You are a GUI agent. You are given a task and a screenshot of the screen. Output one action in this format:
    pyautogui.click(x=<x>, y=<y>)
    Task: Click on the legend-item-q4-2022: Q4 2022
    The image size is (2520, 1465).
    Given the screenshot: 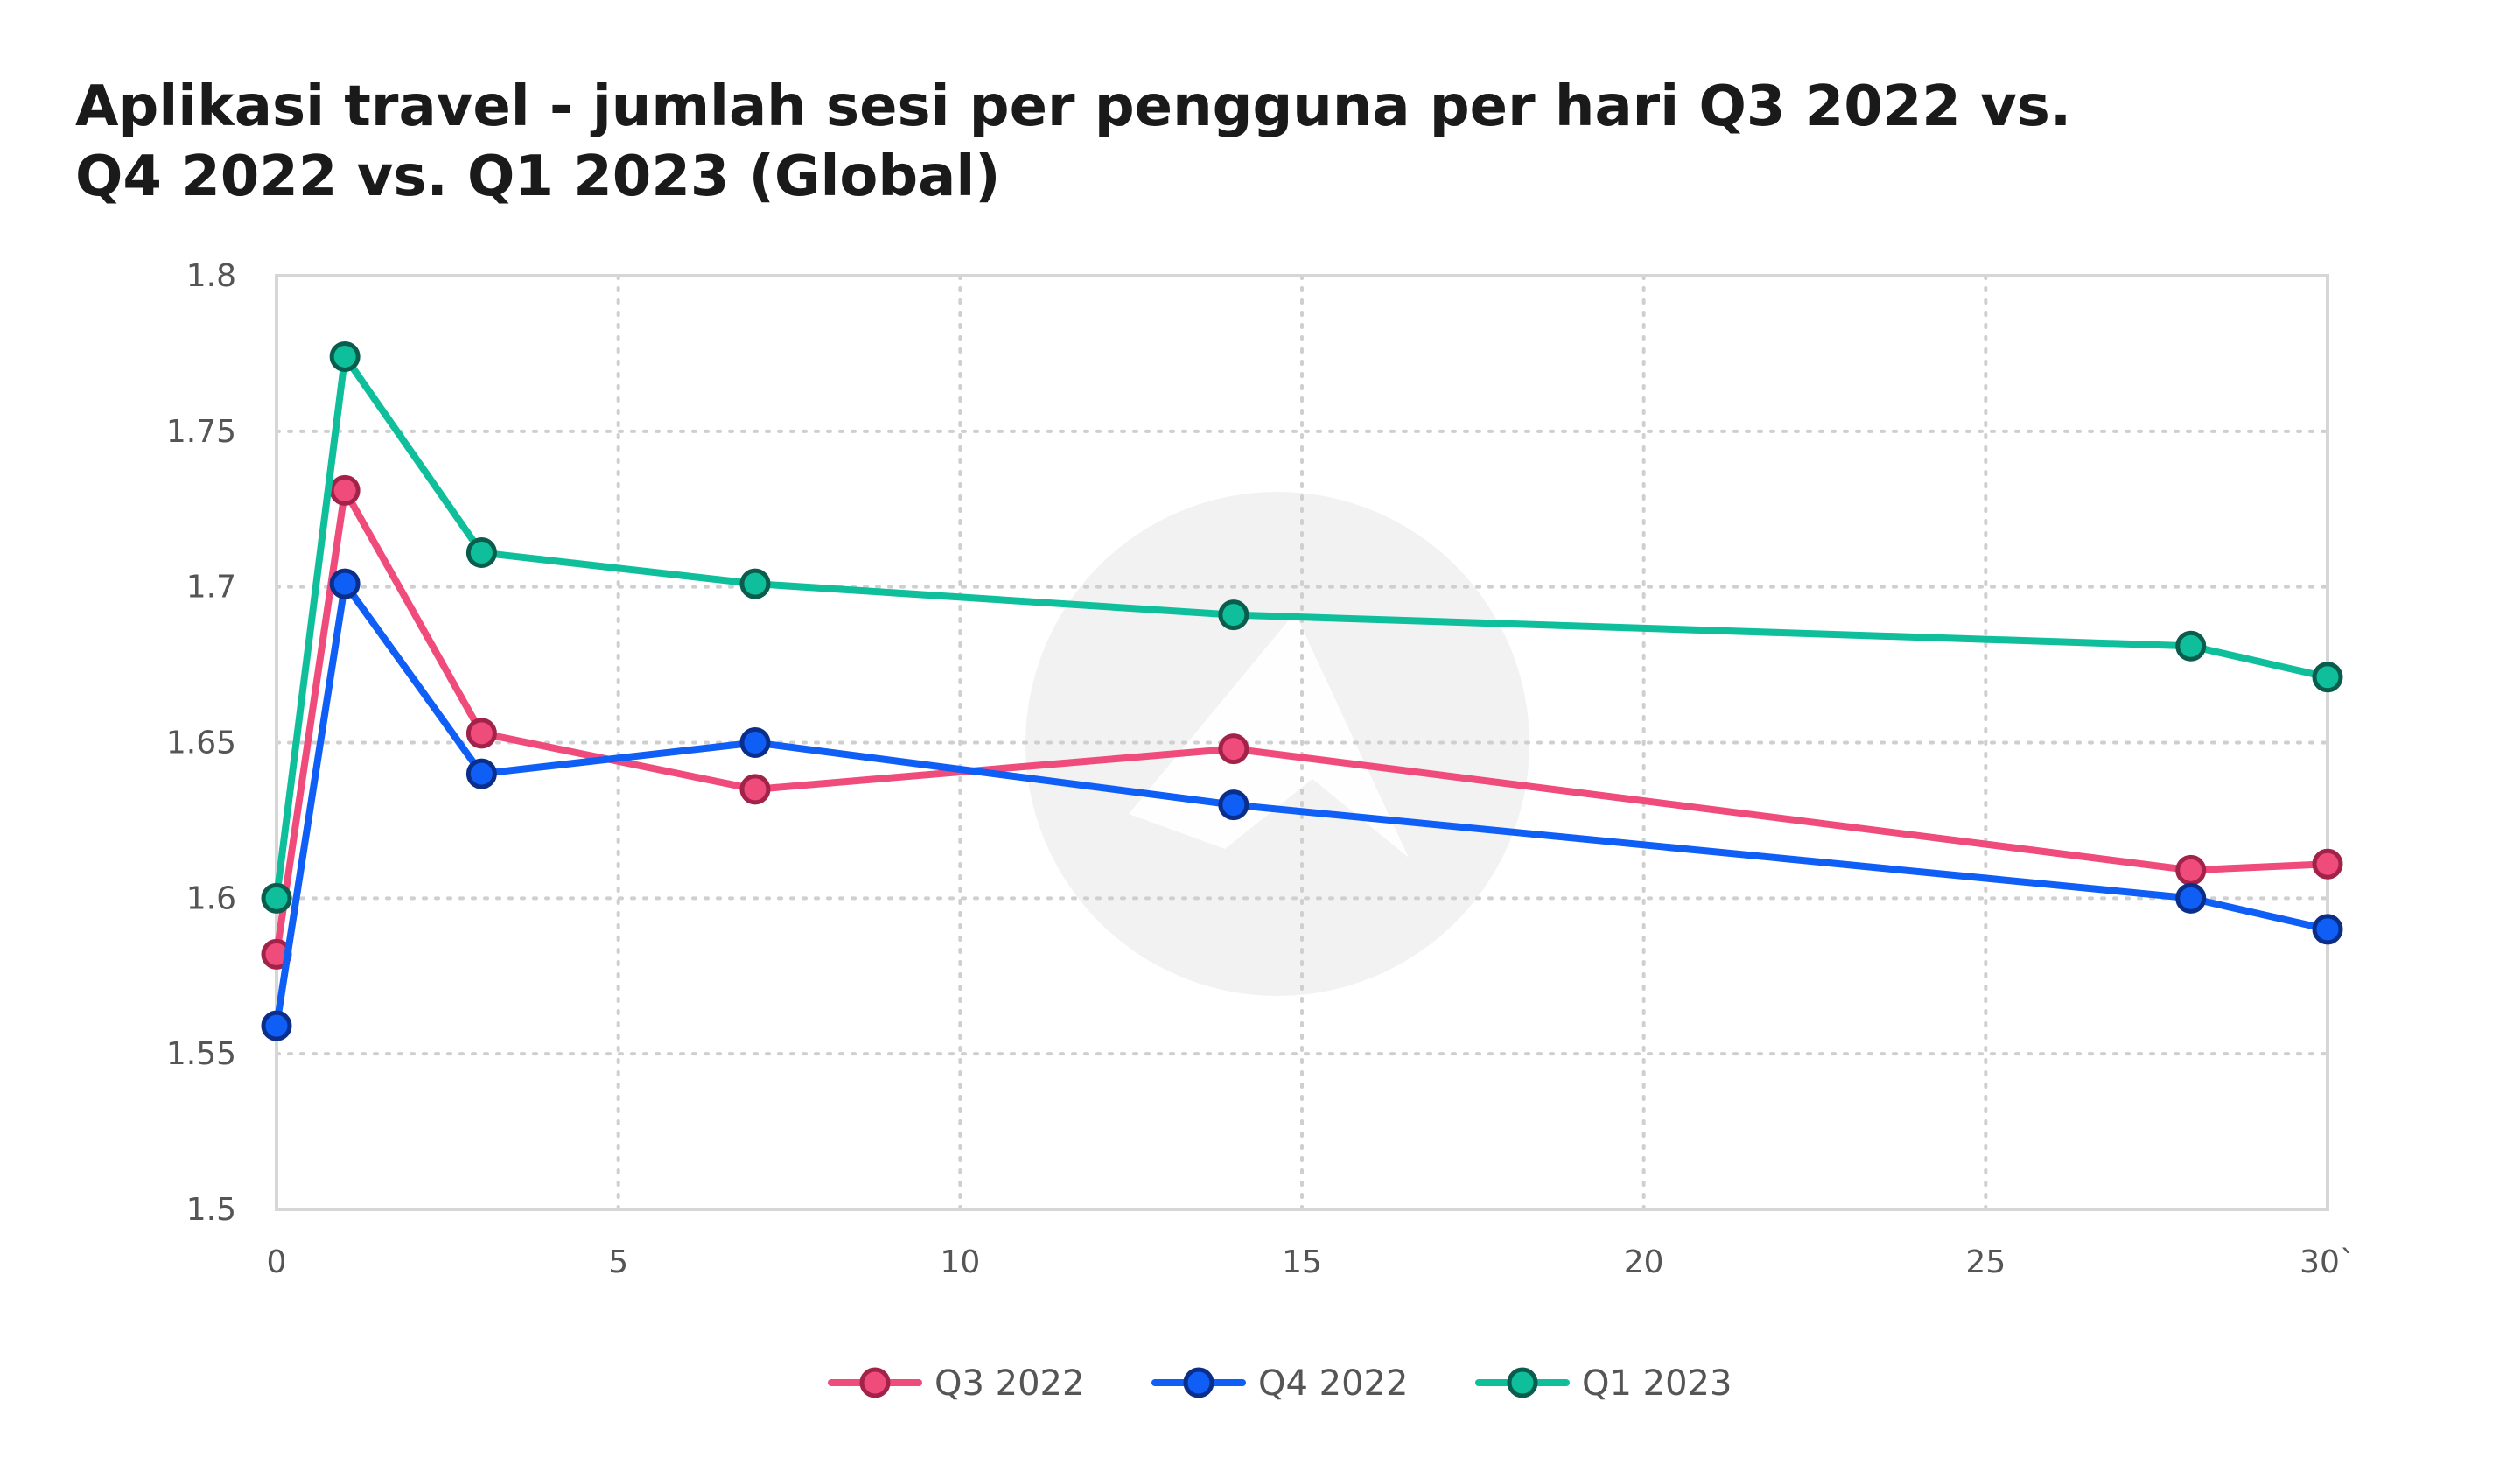 What is the action you would take?
    pyautogui.click(x=1280, y=1383)
    